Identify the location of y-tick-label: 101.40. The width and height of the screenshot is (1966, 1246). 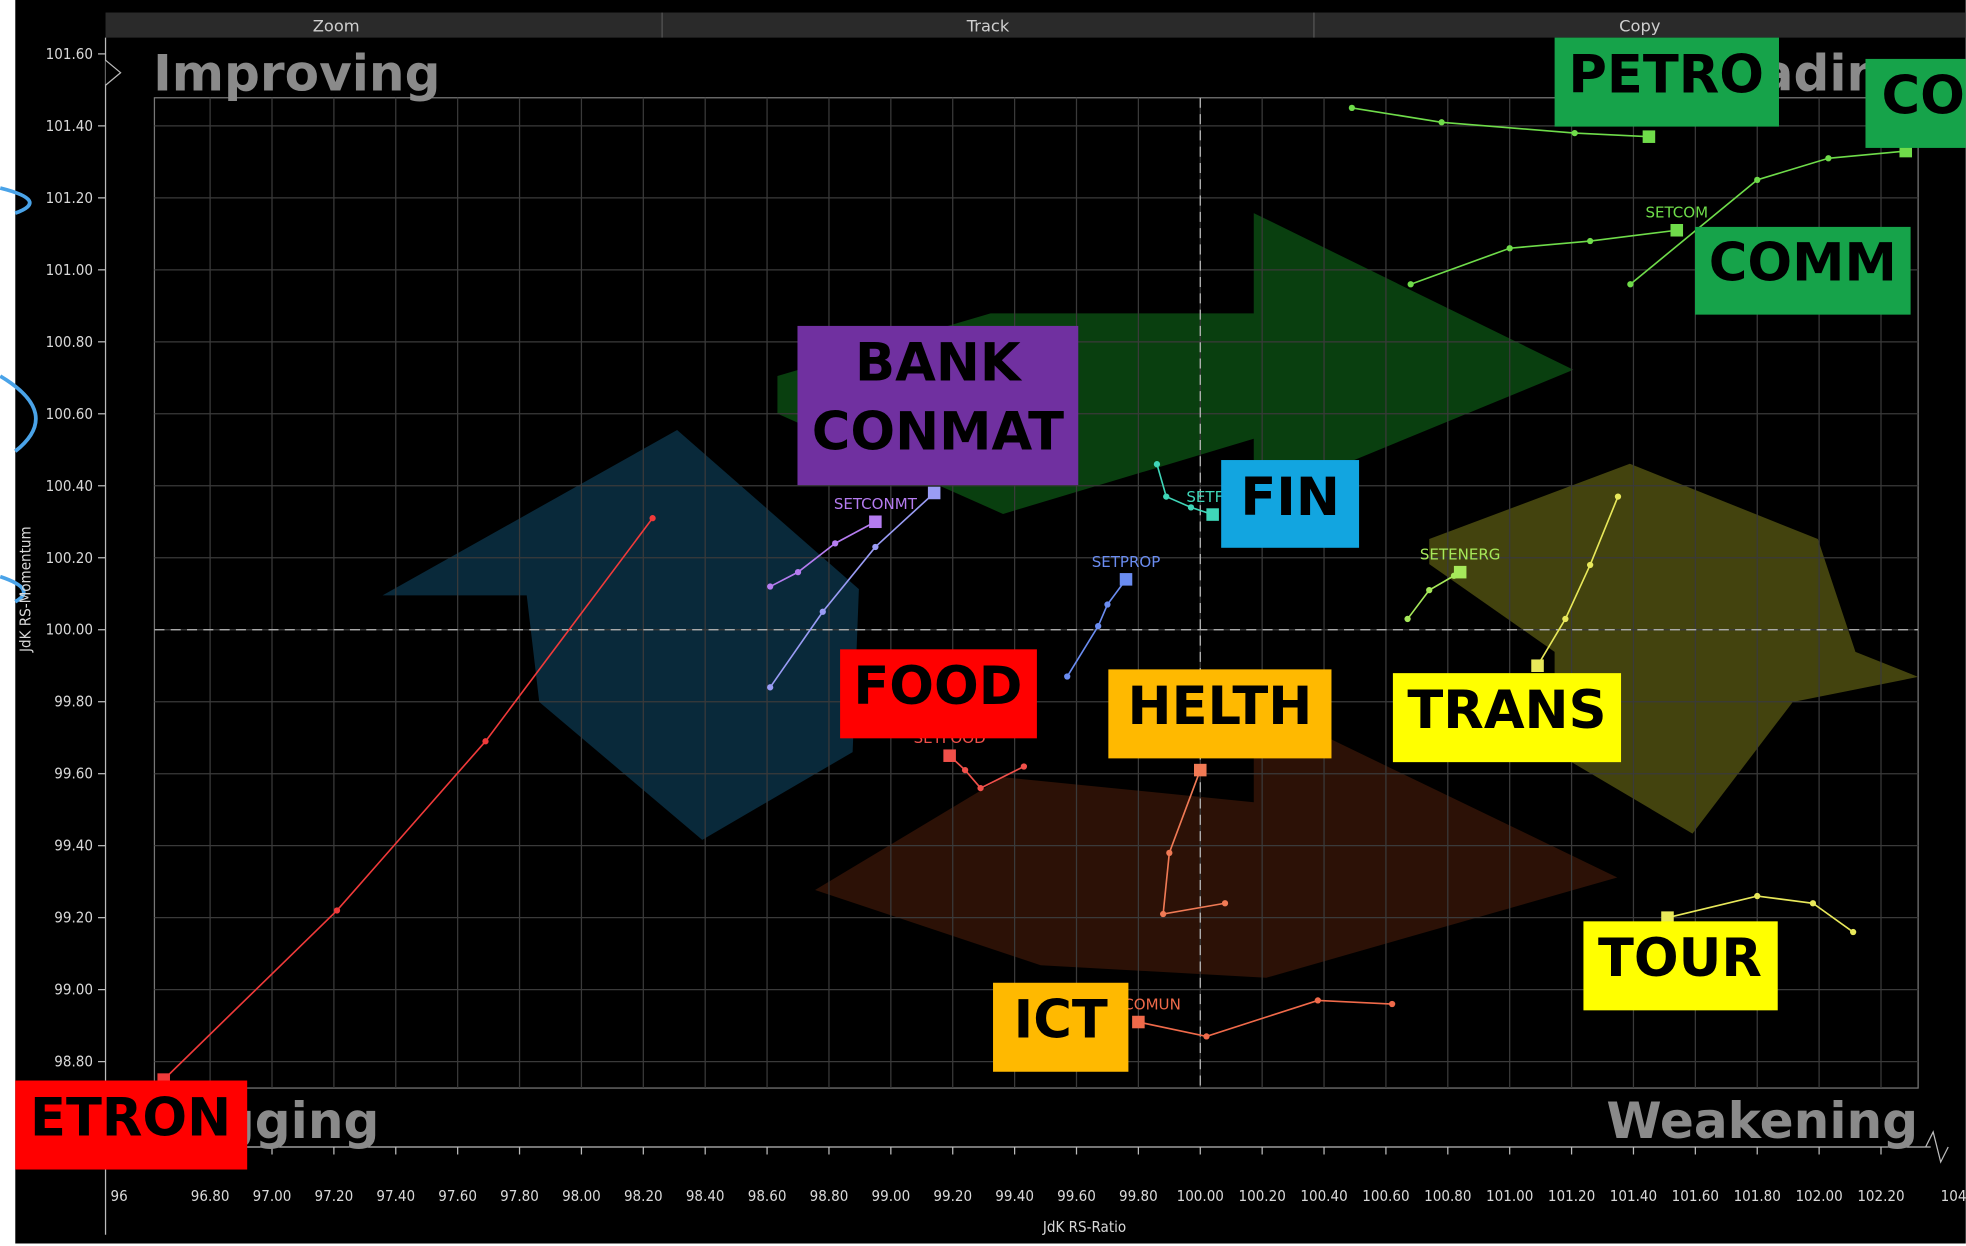
(69, 126).